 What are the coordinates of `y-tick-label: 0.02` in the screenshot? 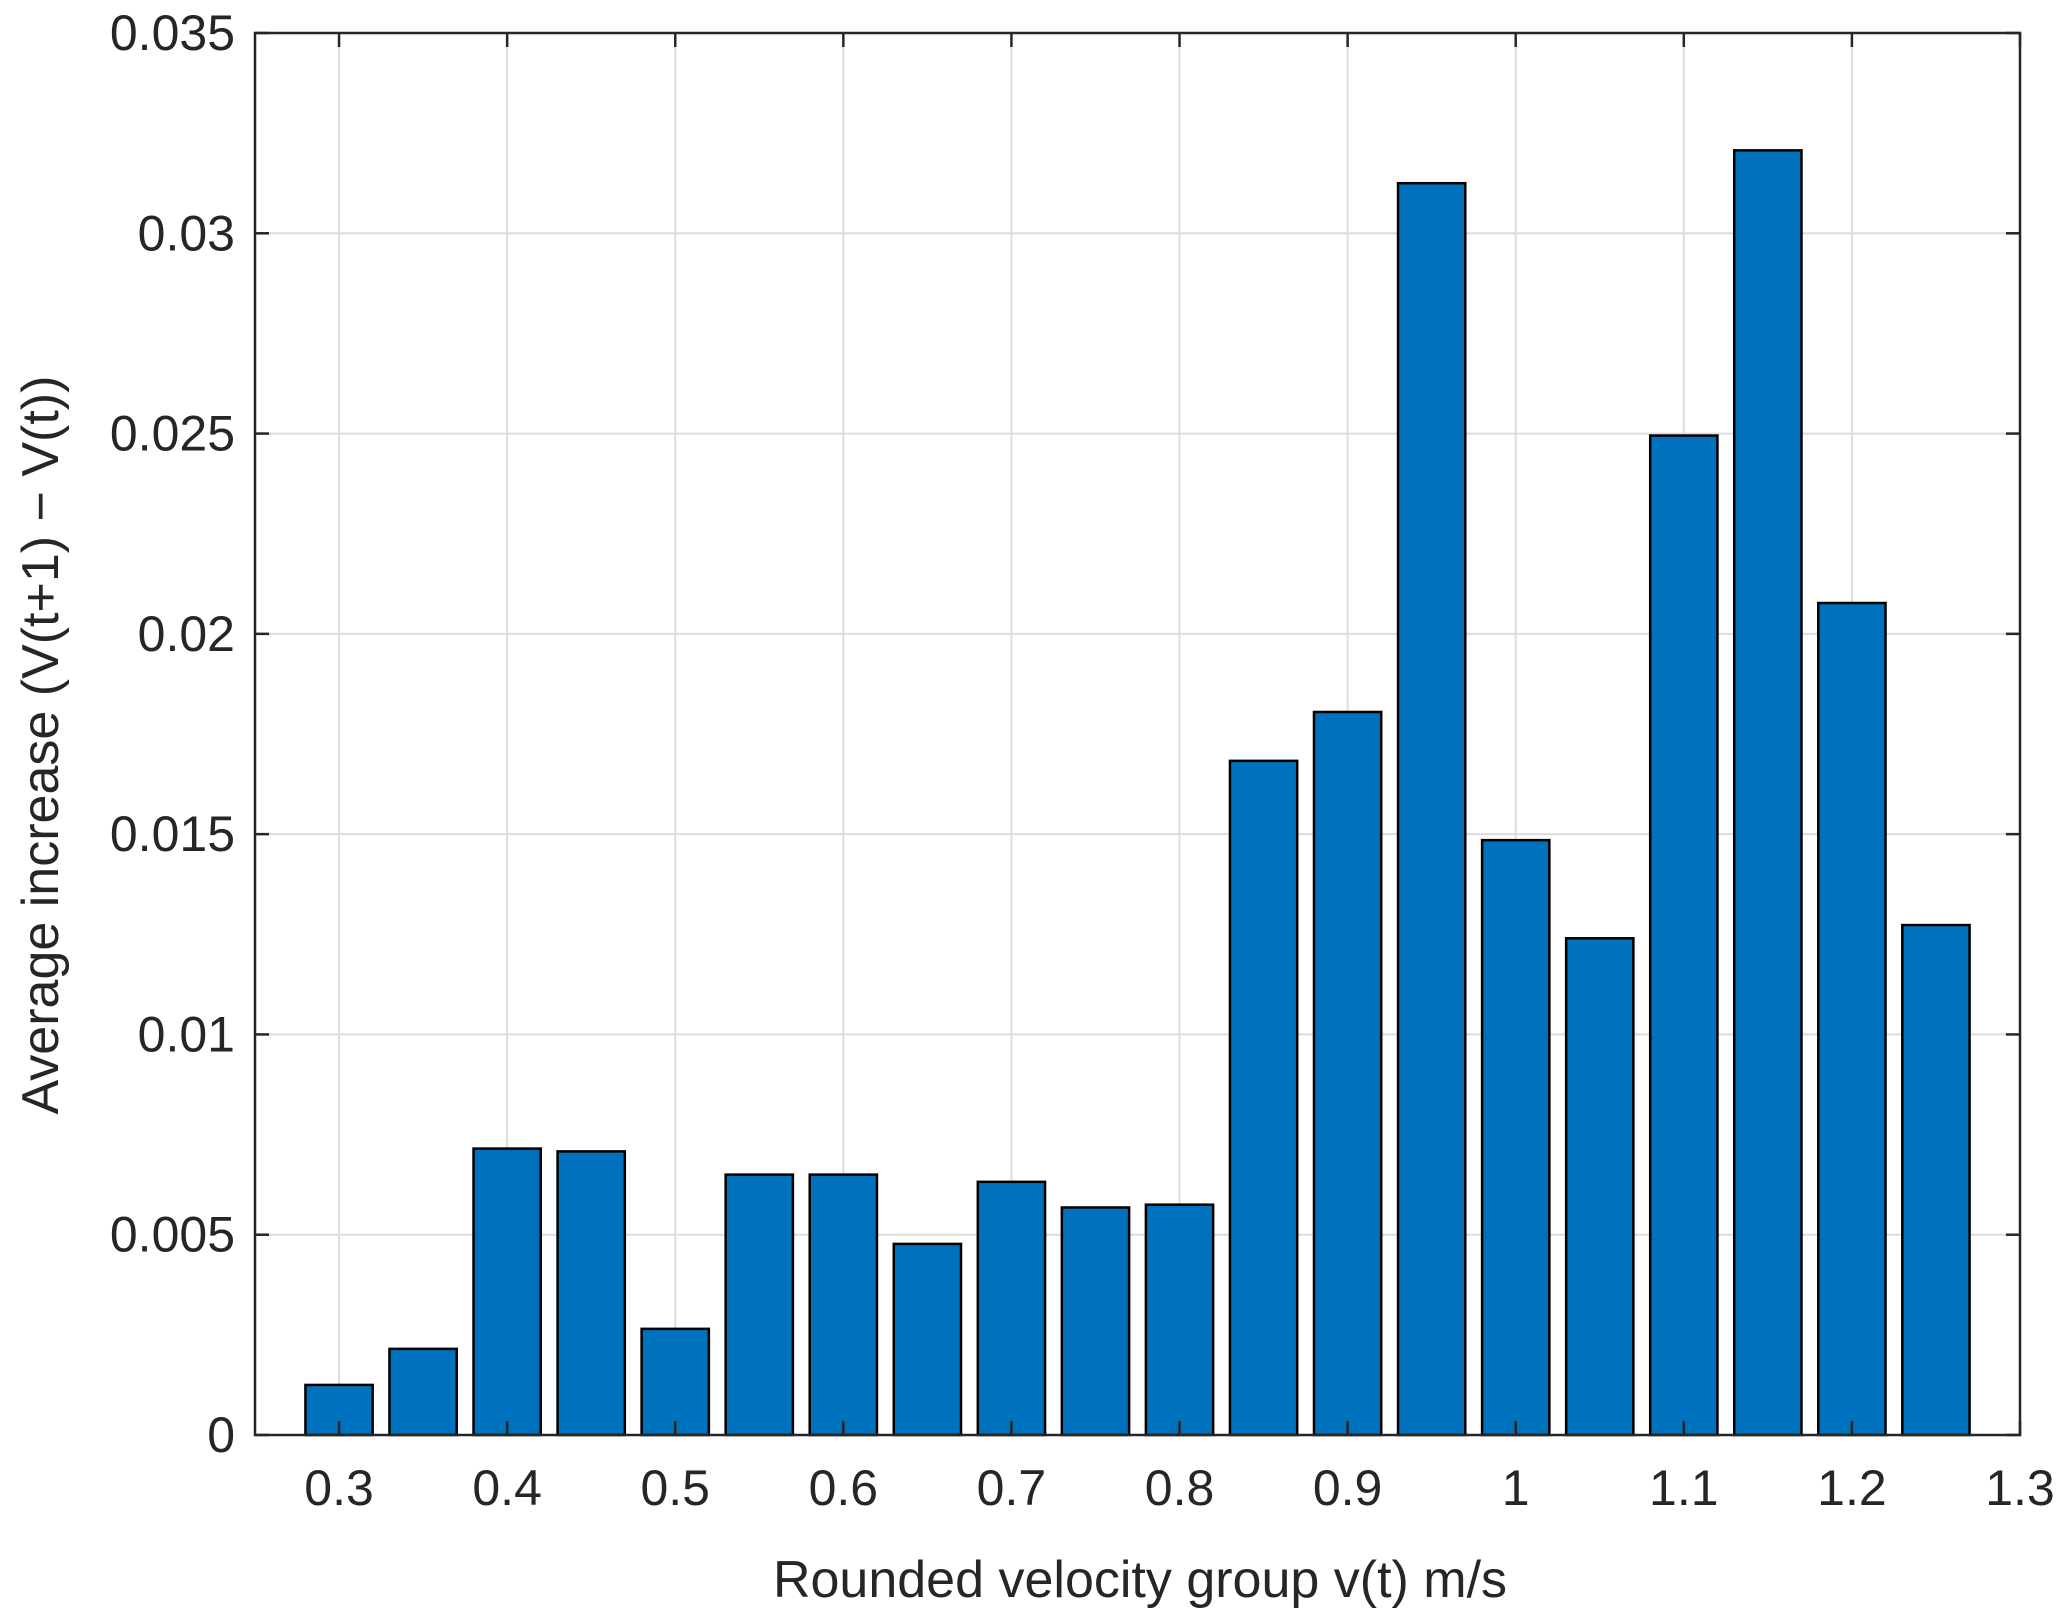 It's located at (186, 634).